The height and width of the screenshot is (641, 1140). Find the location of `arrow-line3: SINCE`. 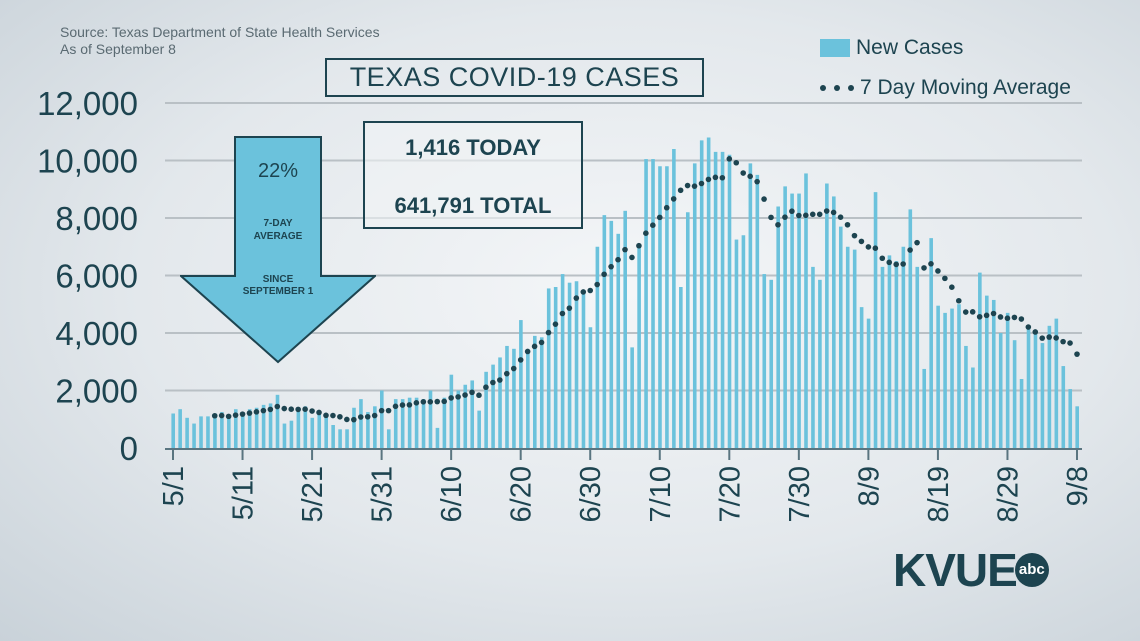

arrow-line3: SINCE is located at coordinates (278, 279).